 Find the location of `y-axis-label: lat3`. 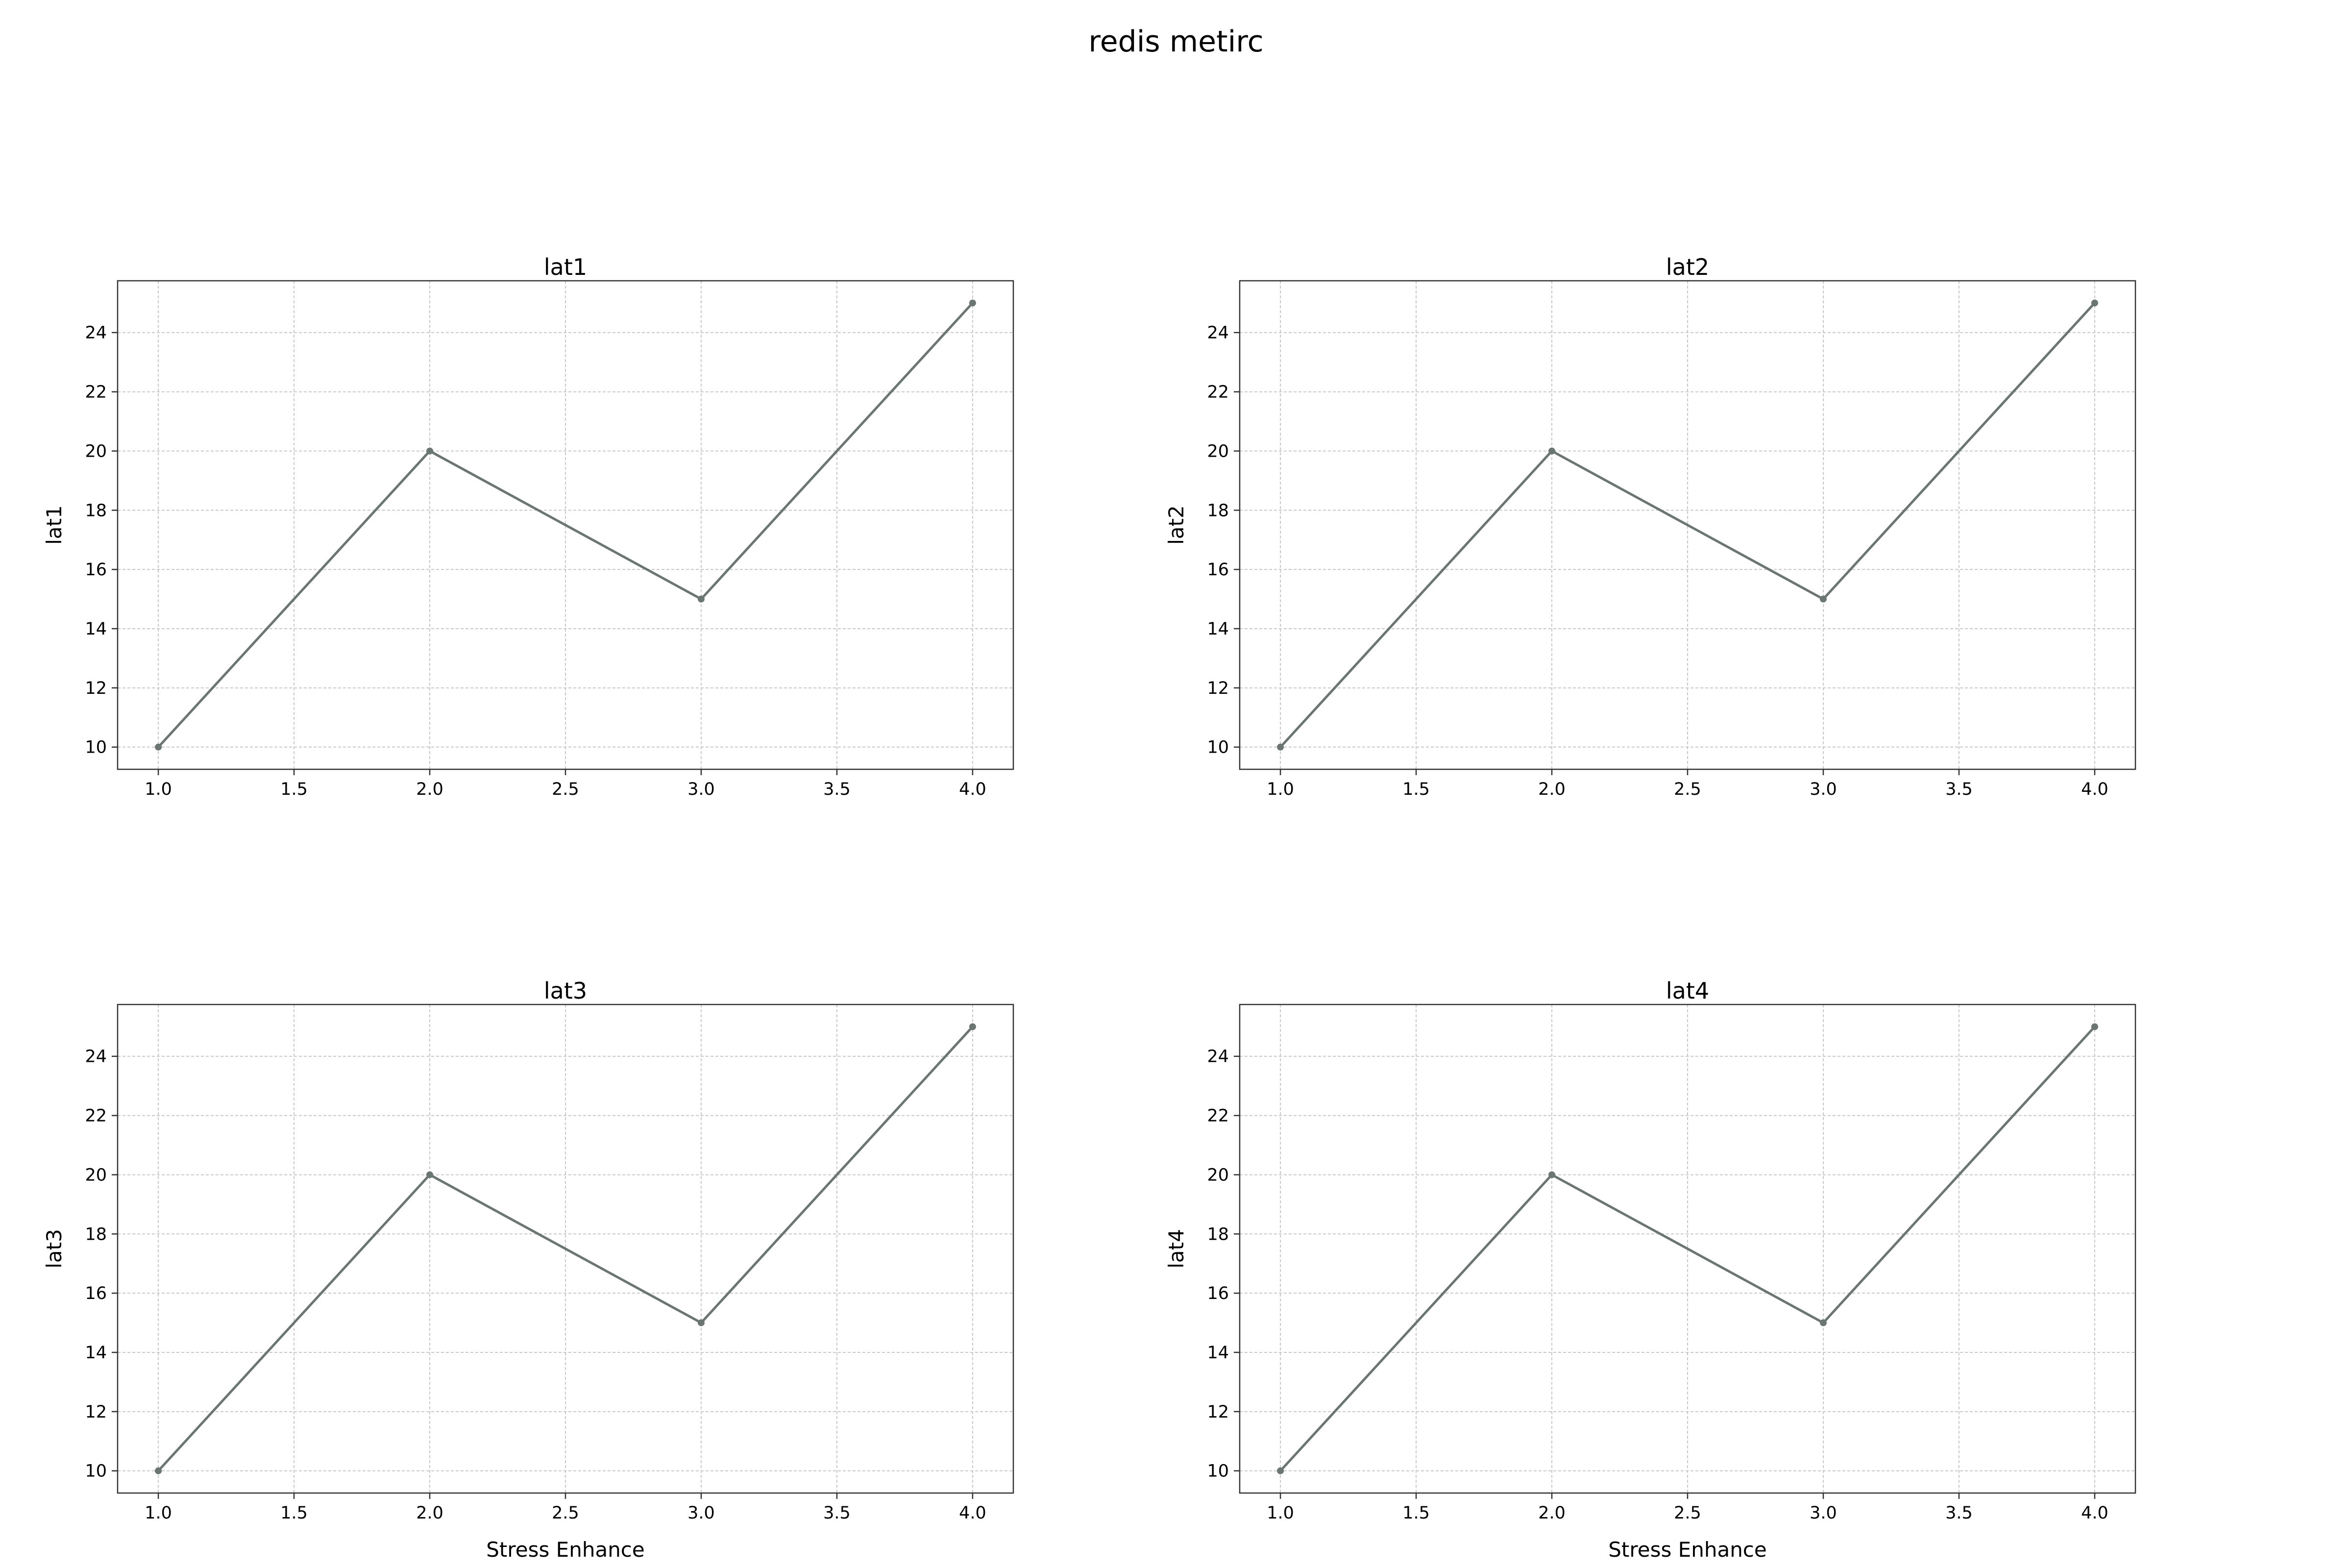

y-axis-label: lat3 is located at coordinates (54, 1249).